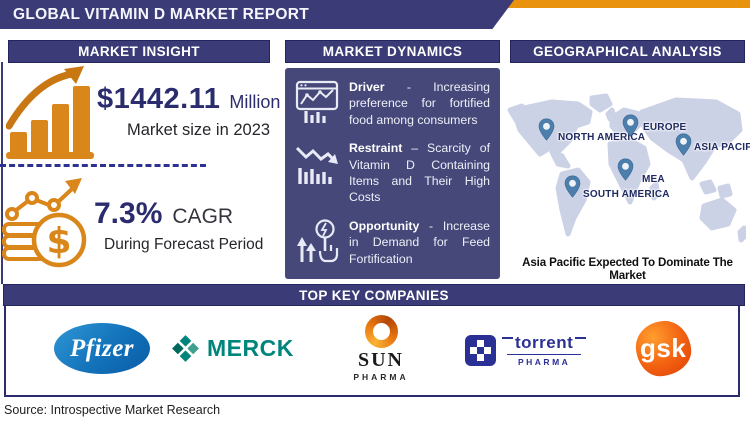 The width and height of the screenshot is (750, 422). Describe the element at coordinates (2, 173) in the screenshot. I see `left-border-rule` at that location.